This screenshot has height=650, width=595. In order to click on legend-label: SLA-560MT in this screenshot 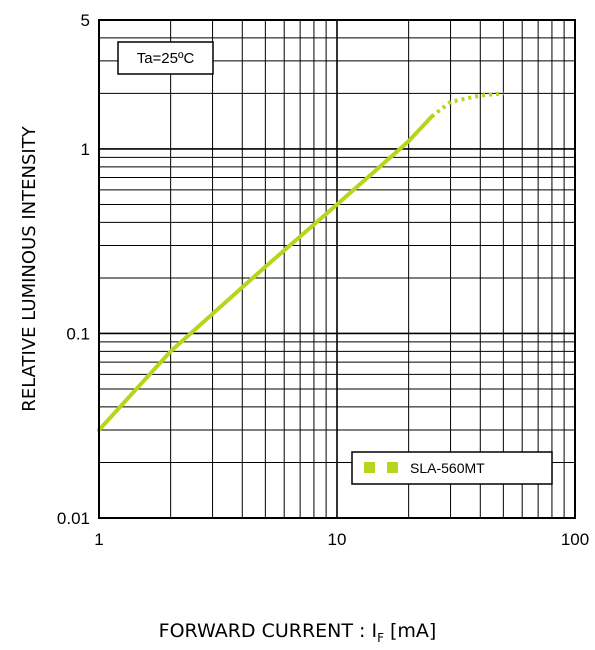, I will do `click(447, 468)`.